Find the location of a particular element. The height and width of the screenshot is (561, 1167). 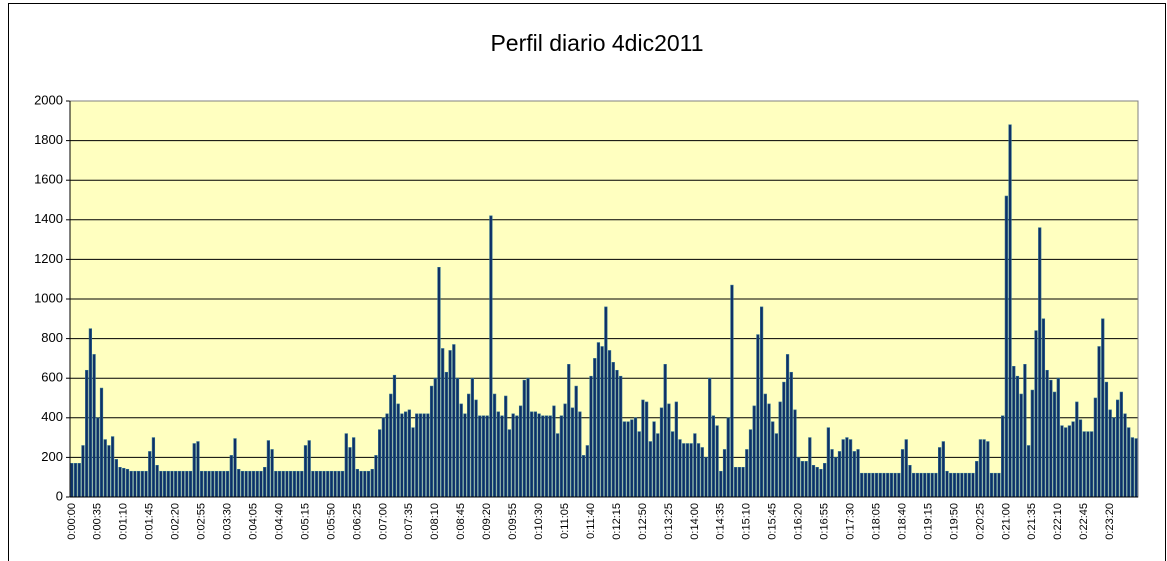

x-tick-label: 0:05:50 is located at coordinates (331, 521).